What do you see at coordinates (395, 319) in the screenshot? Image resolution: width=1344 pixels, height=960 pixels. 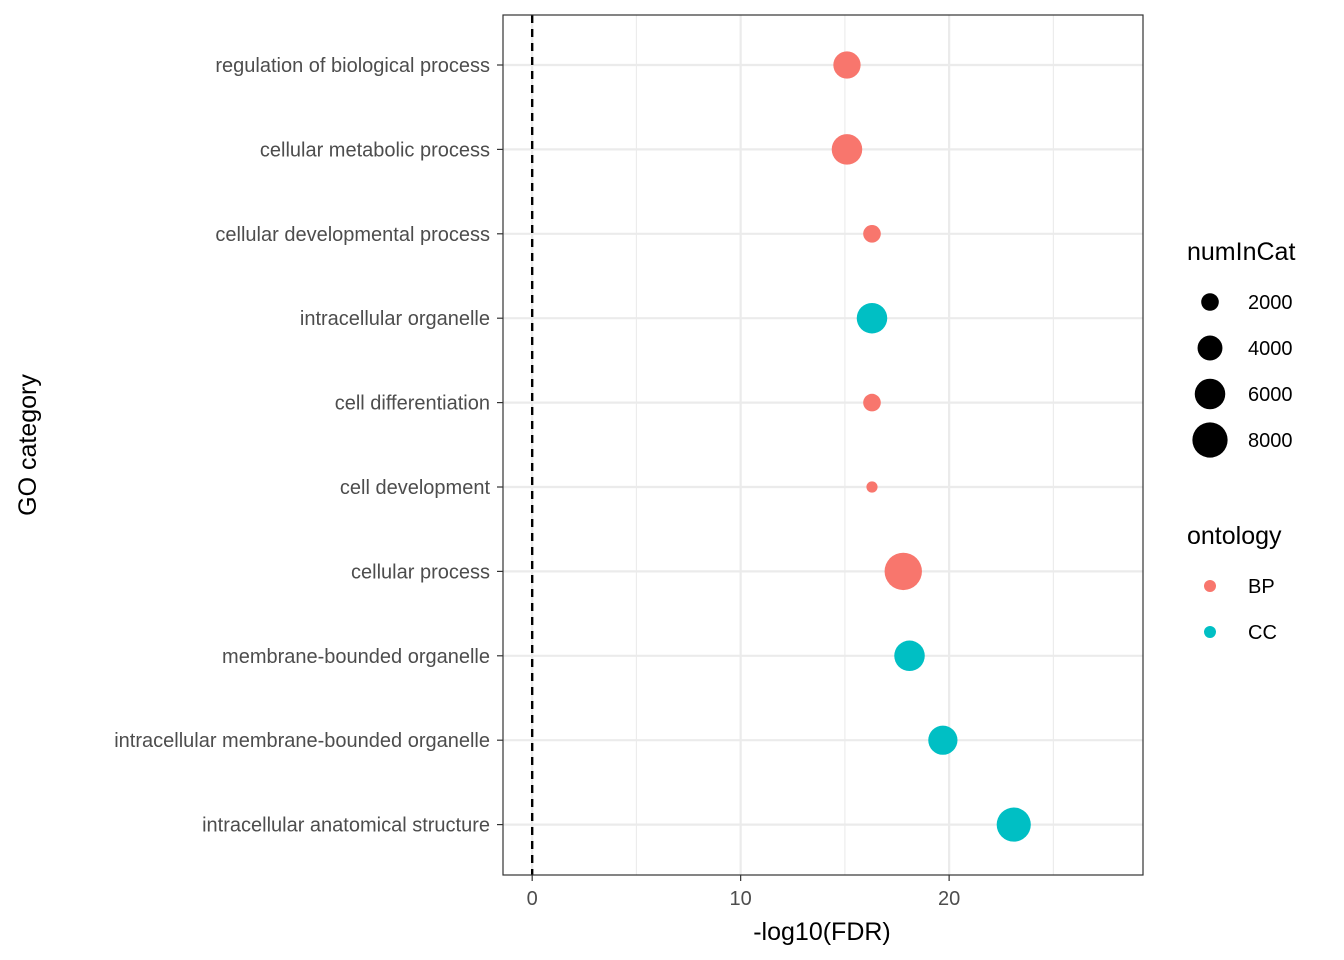 I see `y-tick-label: intracellular organelle` at bounding box center [395, 319].